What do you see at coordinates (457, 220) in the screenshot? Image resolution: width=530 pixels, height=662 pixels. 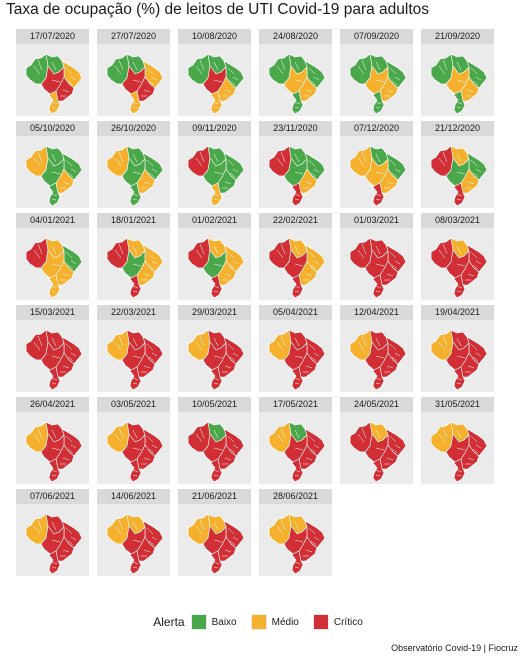 I see `panel-date: 08/03/2021` at bounding box center [457, 220].